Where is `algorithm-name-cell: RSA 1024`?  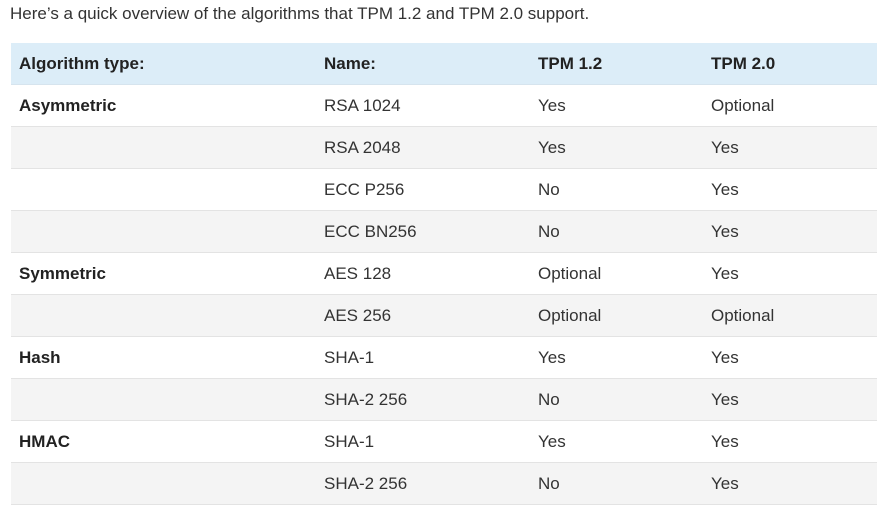
algorithm-name-cell: RSA 1024 is located at coordinates (362, 105).